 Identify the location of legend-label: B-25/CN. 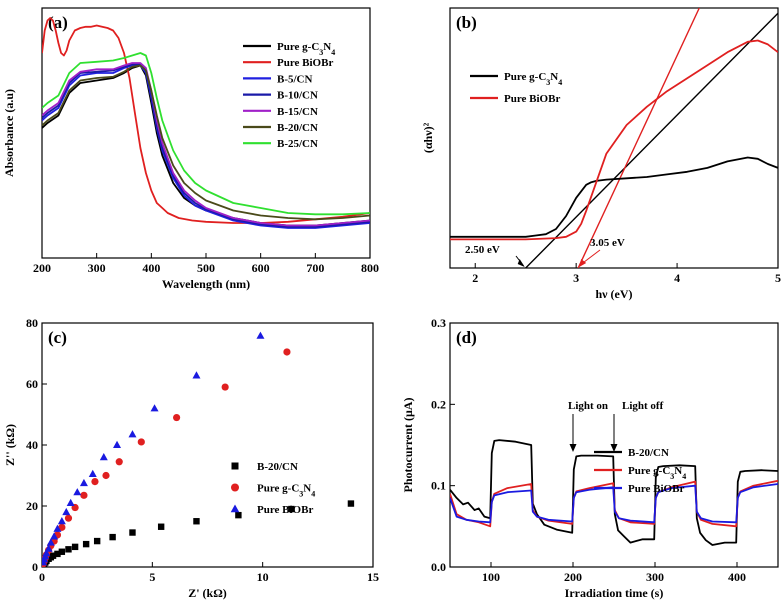
(297, 144).